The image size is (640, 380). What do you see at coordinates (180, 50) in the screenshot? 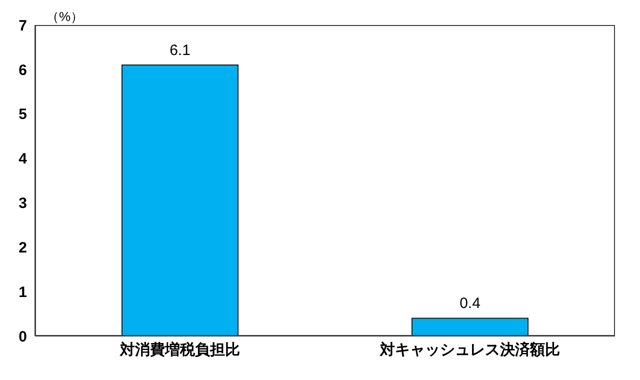
I see `data-label: 6.1` at bounding box center [180, 50].